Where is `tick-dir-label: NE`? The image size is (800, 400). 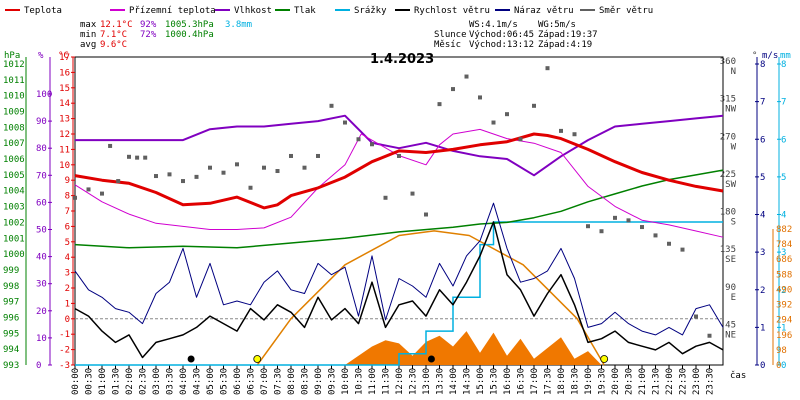 tick-dir-label: NE is located at coordinates (730, 335).